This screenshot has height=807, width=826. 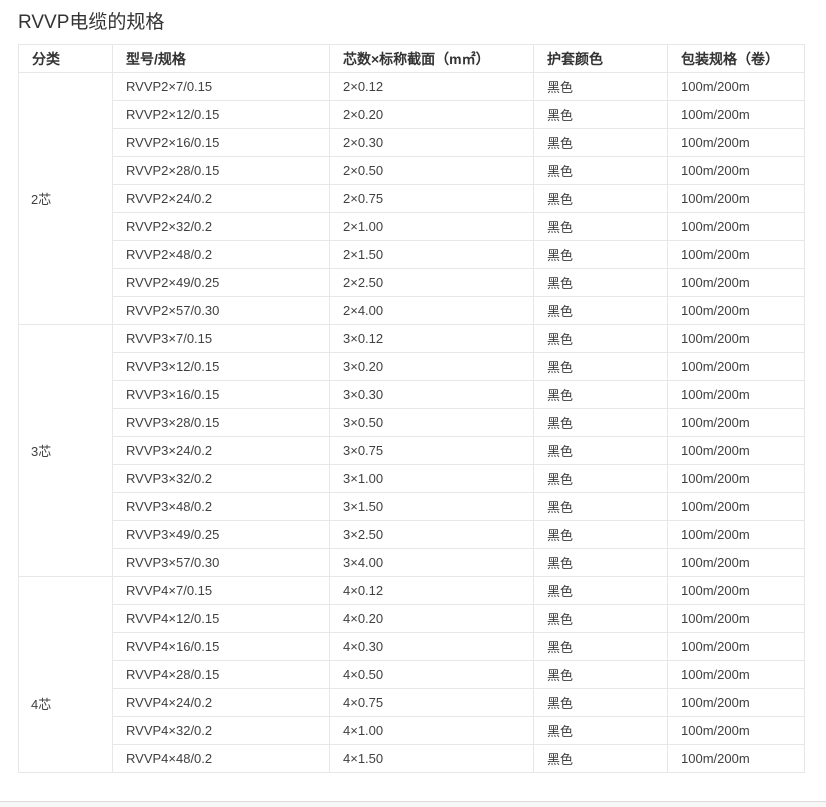 What do you see at coordinates (221, 86) in the screenshot?
I see `model-spec-cell: RVVP2×7/0.15` at bounding box center [221, 86].